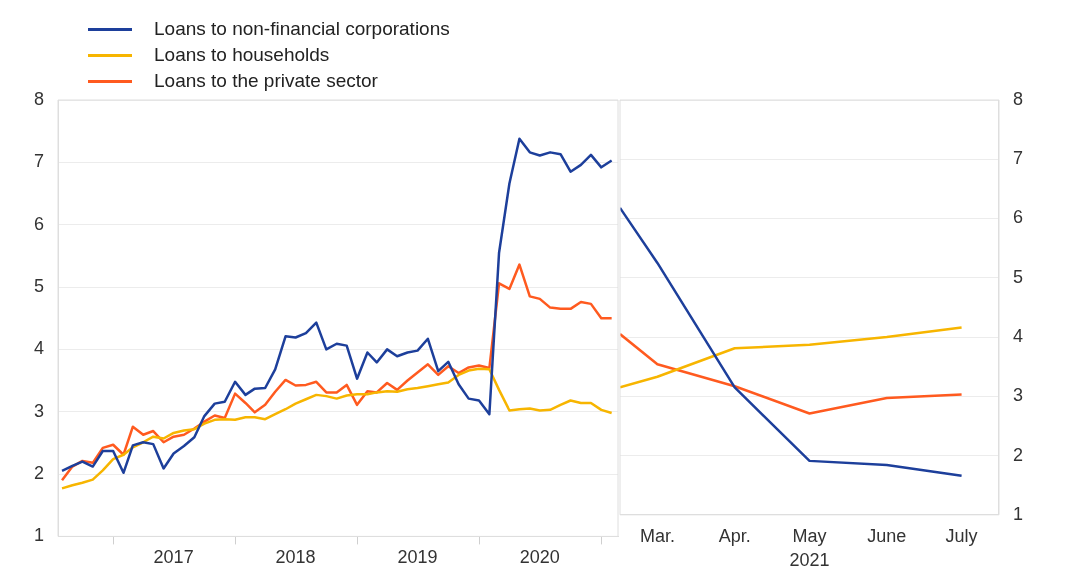 The width and height of the screenshot is (1077, 580). I want to click on legend-label: Loans to households, so click(242, 55).